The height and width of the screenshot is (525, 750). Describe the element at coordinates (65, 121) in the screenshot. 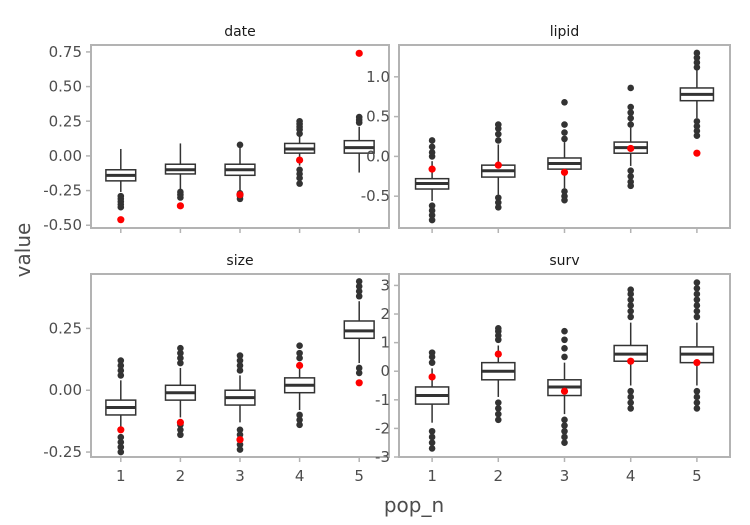

I see `y-tick-label: 0.25` at that location.